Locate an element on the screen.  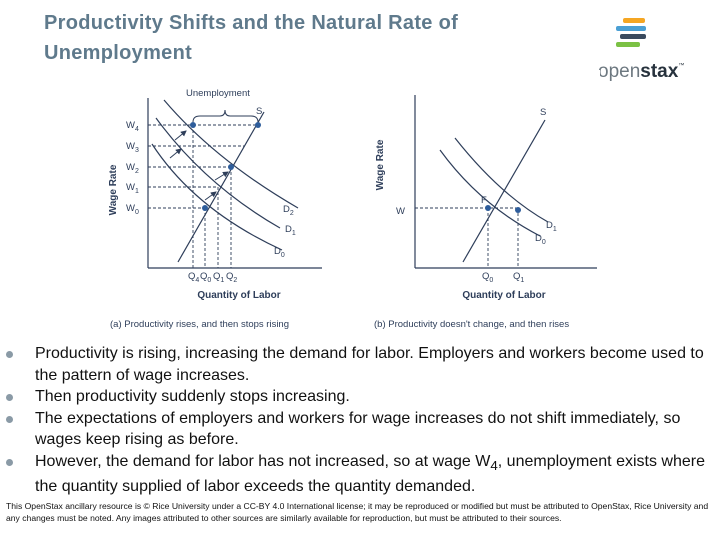
wage-label: W3 is located at coordinates (132, 147).